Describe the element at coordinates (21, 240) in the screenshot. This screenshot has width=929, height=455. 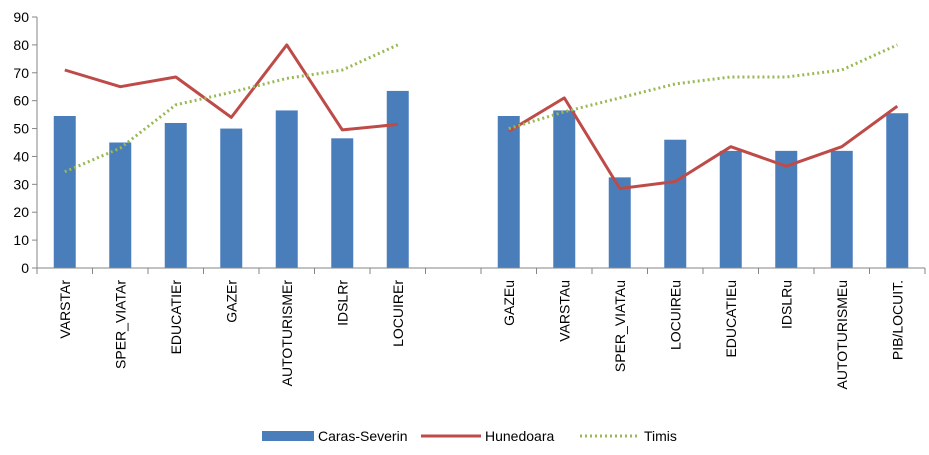
I see `y-tick-label: 10` at that location.